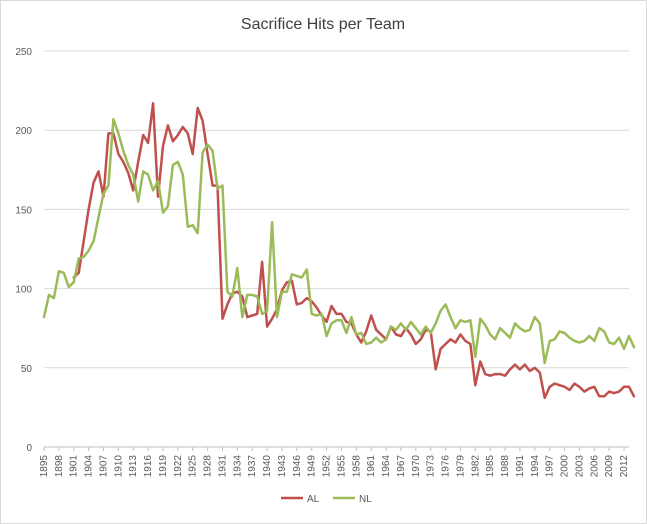 The height and width of the screenshot is (524, 647). Describe the element at coordinates (365, 499) in the screenshot. I see `legend-label-nl: NL` at that location.